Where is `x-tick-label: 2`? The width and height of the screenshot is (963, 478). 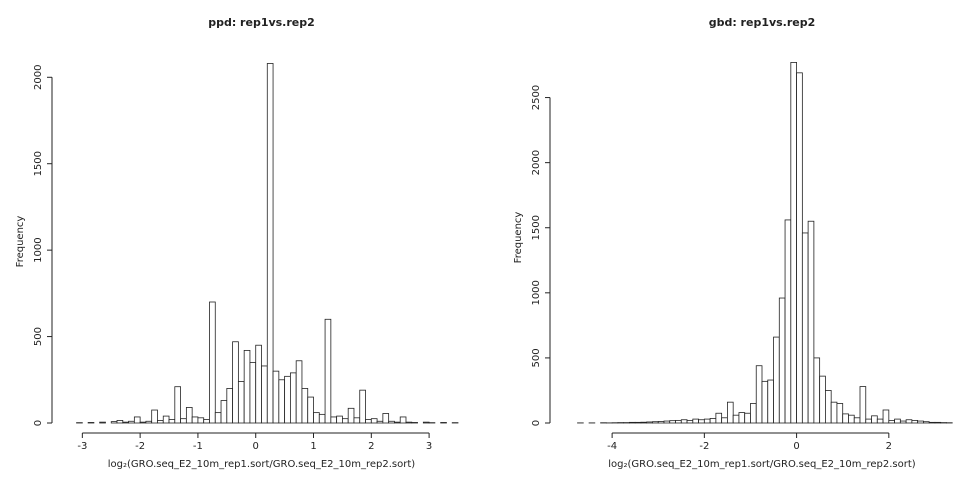
x-tick-label: 2 is located at coordinates (889, 446).